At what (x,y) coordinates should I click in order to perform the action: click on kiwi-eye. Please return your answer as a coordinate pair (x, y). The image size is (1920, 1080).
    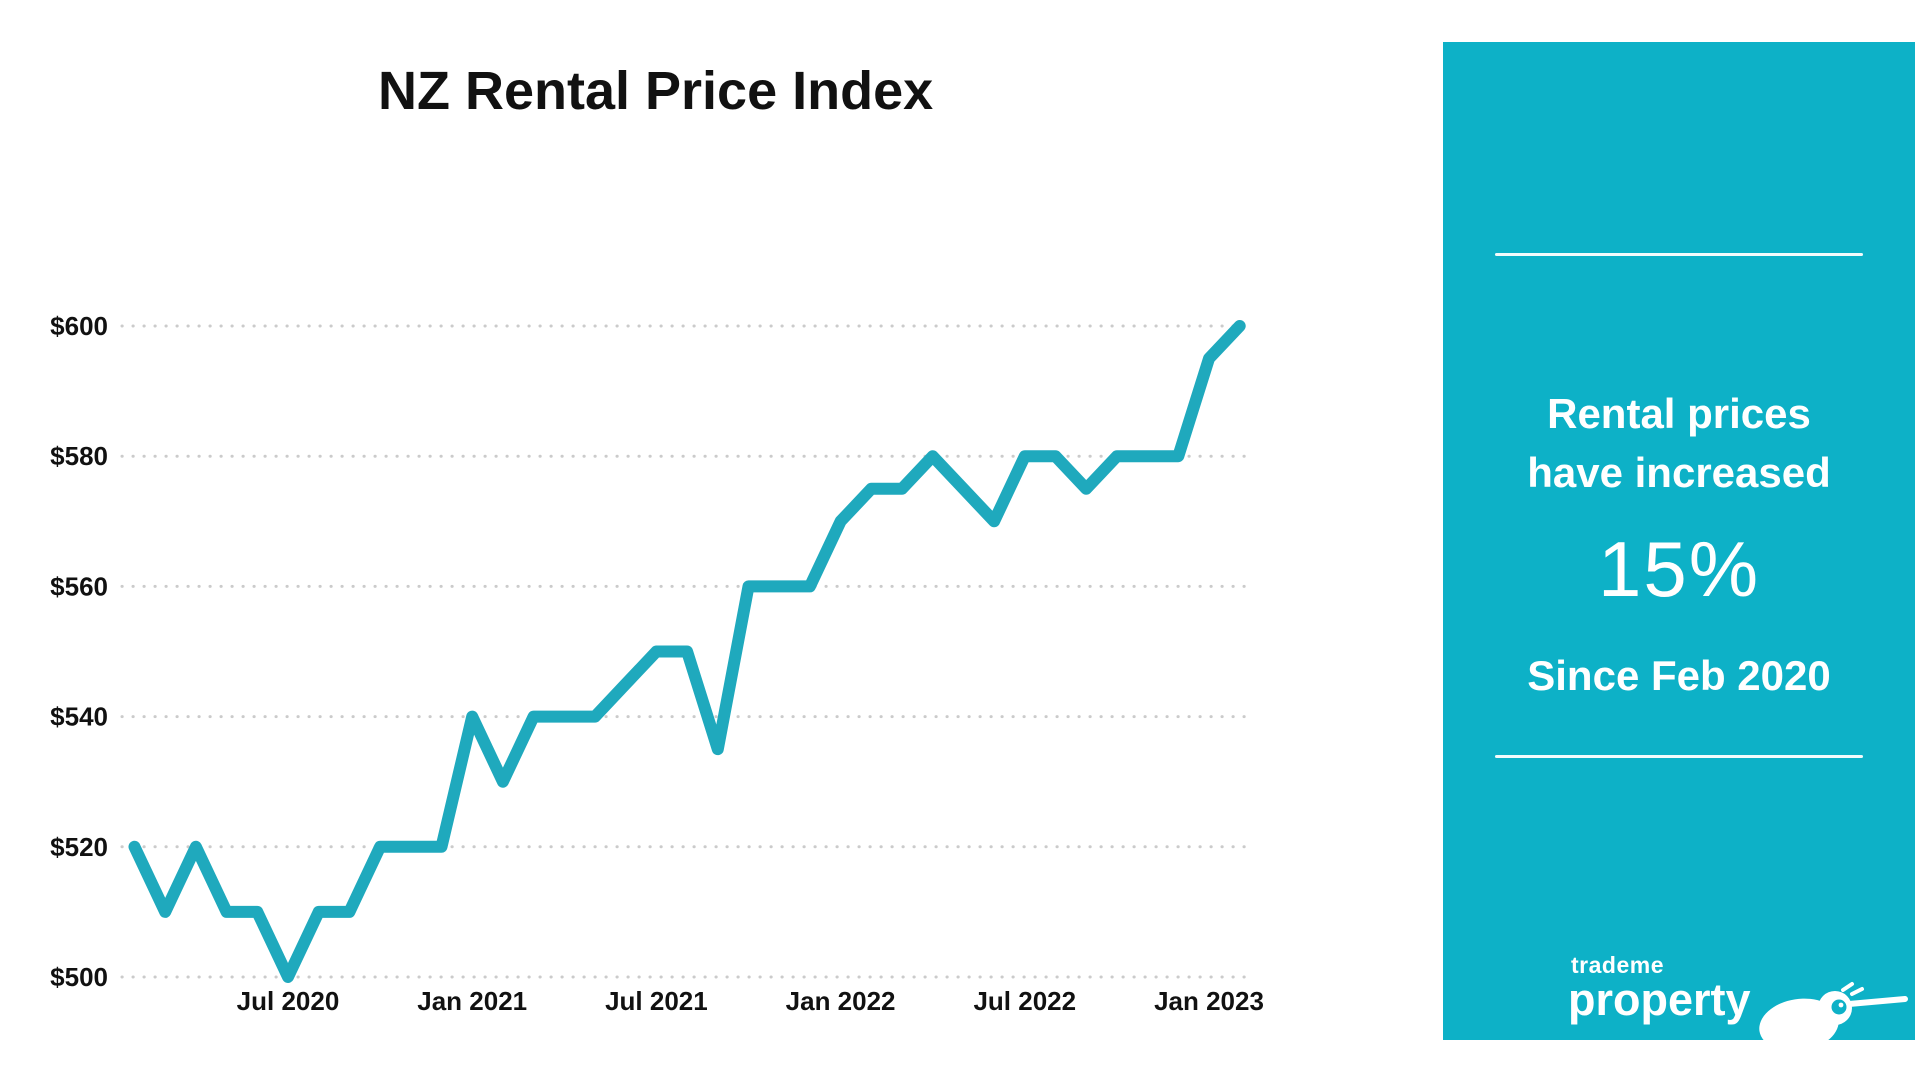
    Looking at the image, I should click on (1839, 1007).